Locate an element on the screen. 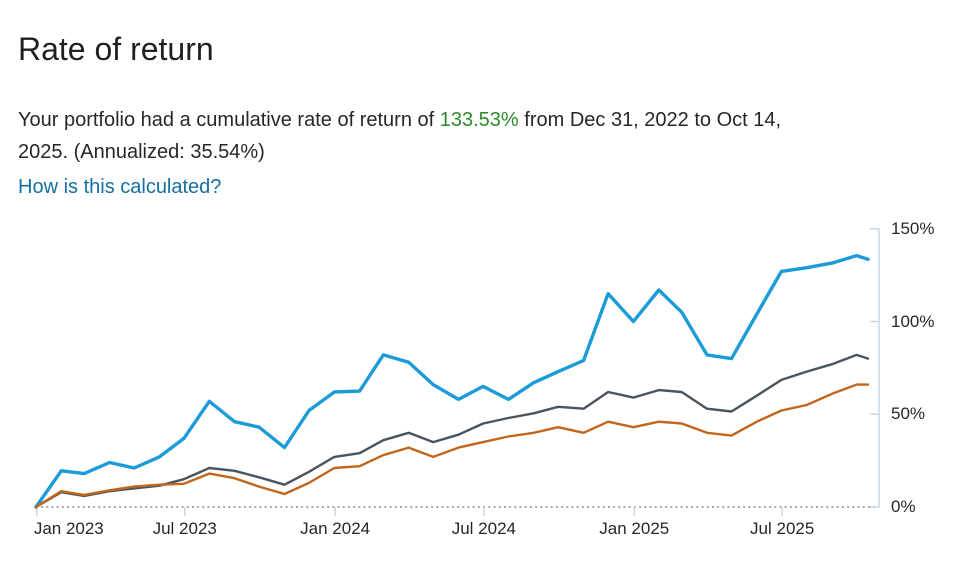  cumulative-return-value: 133.53% is located at coordinates (479, 120).